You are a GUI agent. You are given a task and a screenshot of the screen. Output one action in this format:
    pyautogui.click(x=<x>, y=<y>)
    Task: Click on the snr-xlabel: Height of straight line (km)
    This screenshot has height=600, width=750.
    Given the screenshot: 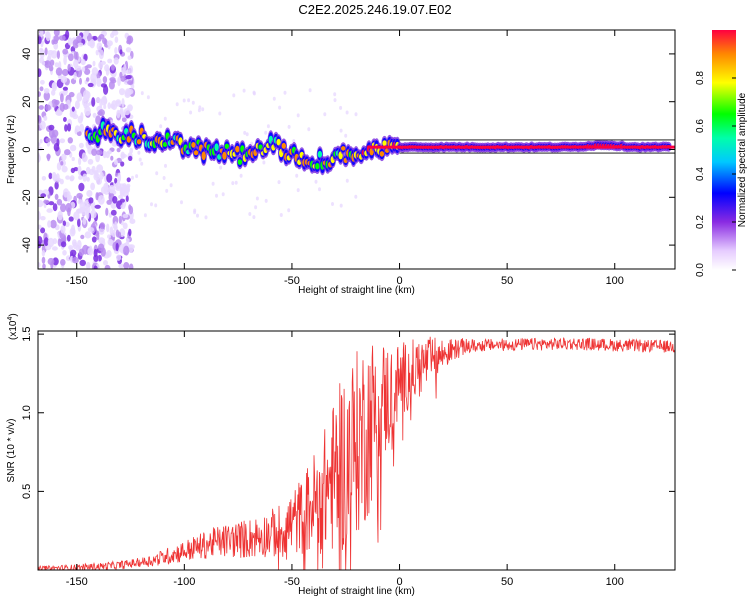 What is the action you would take?
    pyautogui.click(x=356, y=591)
    